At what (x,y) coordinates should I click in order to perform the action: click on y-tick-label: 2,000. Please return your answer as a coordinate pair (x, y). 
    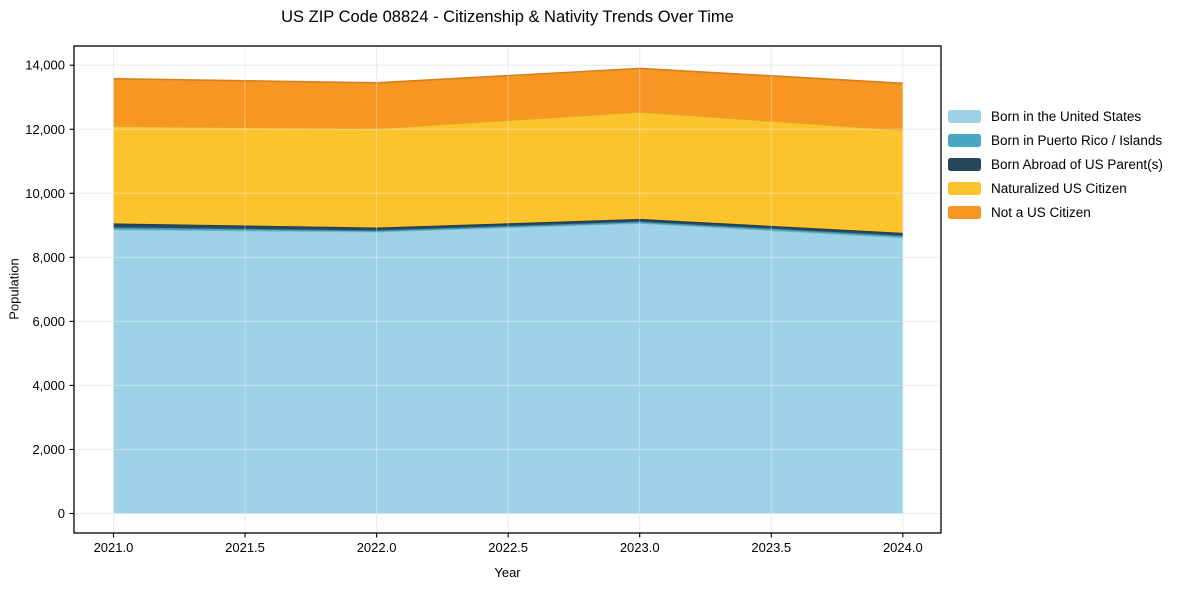
    Looking at the image, I should click on (48, 449).